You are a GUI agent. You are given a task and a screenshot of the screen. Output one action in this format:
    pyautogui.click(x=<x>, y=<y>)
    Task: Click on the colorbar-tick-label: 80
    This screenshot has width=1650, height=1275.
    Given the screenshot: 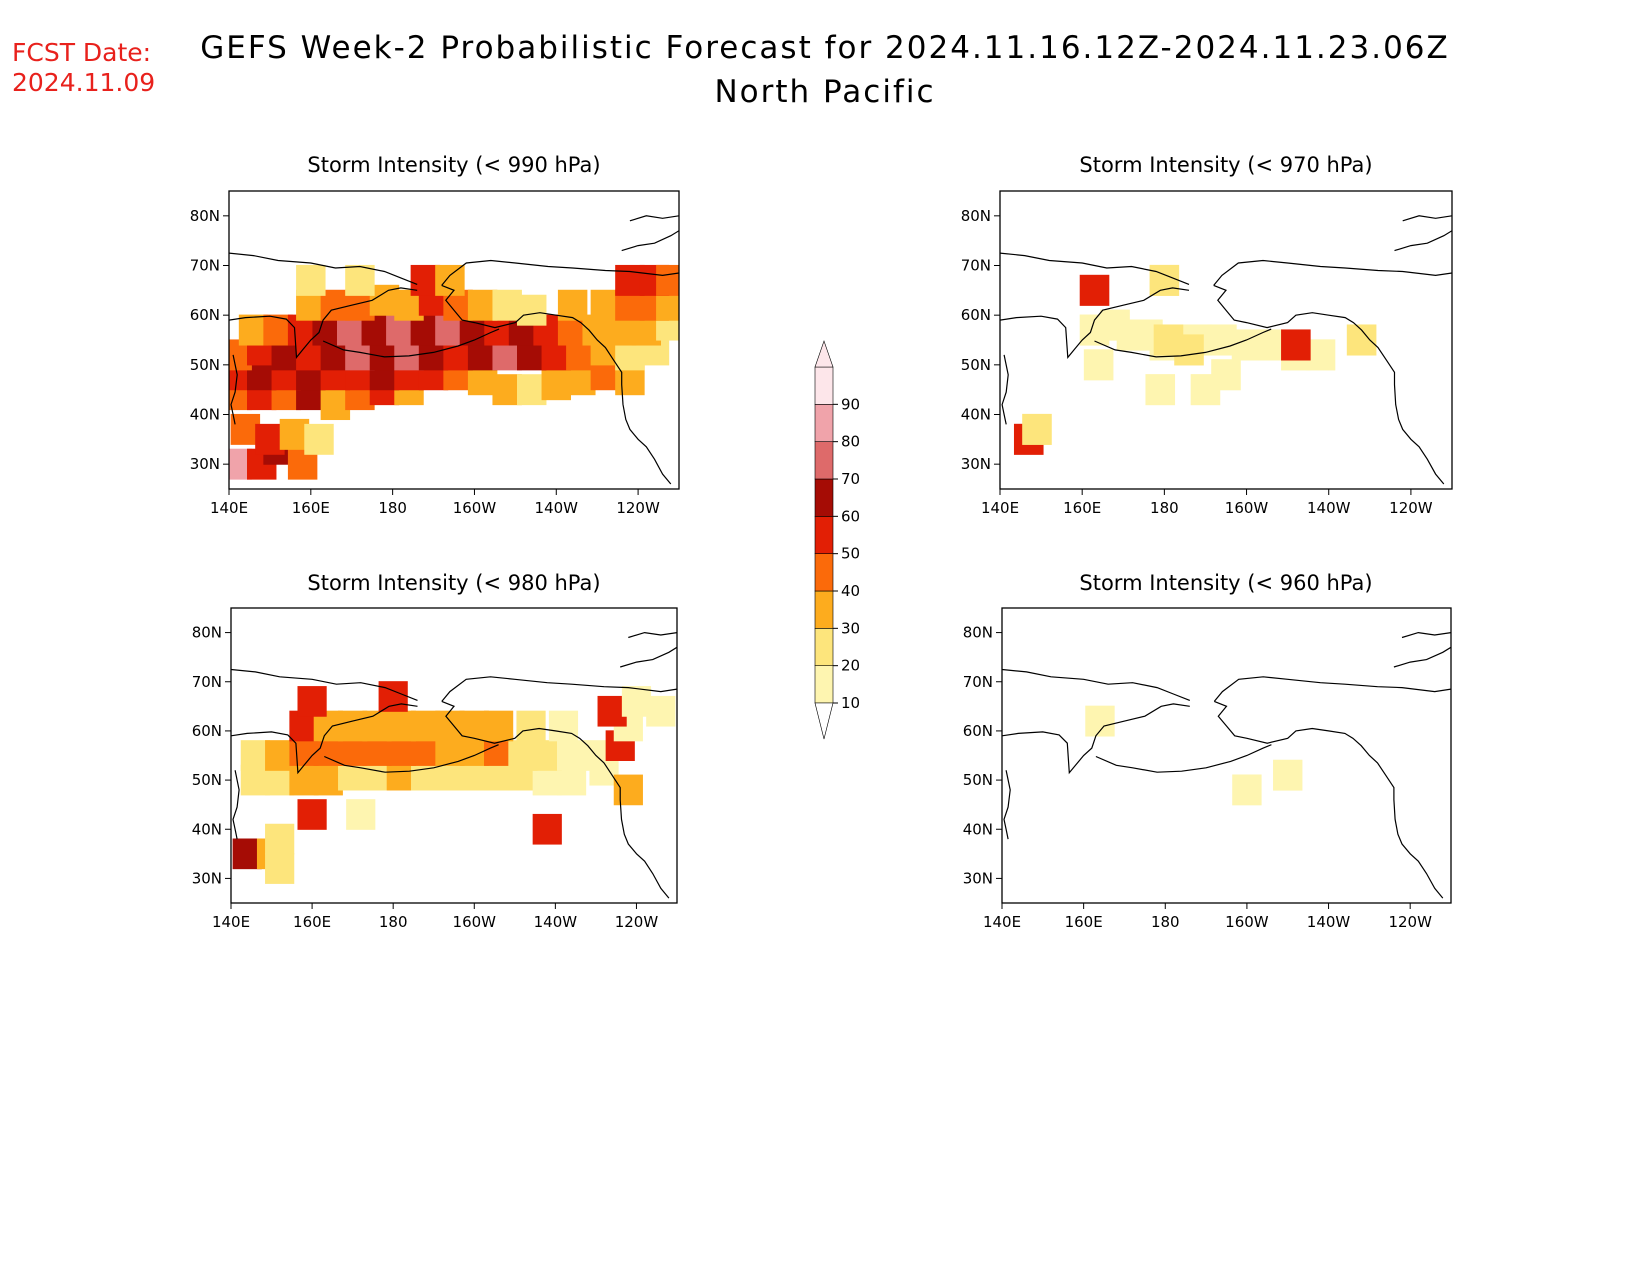 What is the action you would take?
    pyautogui.click(x=850, y=442)
    